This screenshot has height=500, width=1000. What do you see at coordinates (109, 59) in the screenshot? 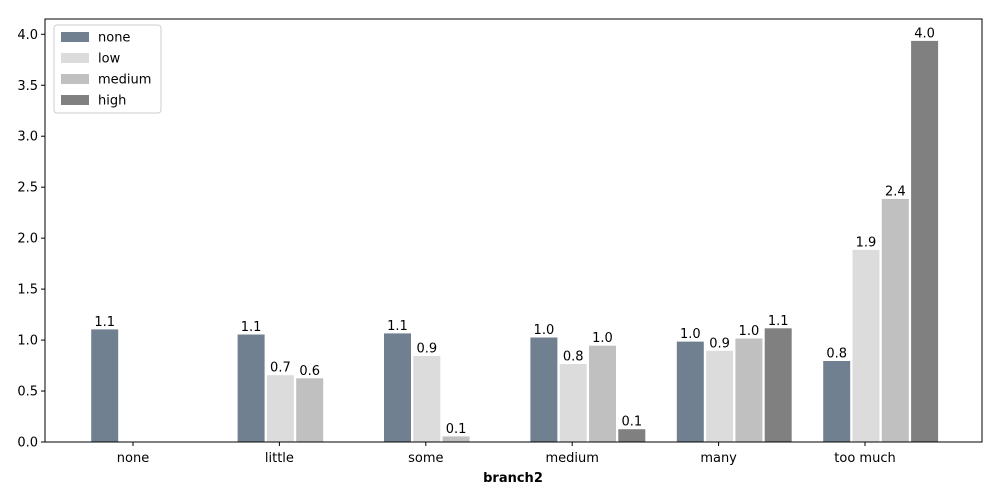
I see `legend-label-low: low` at bounding box center [109, 59].